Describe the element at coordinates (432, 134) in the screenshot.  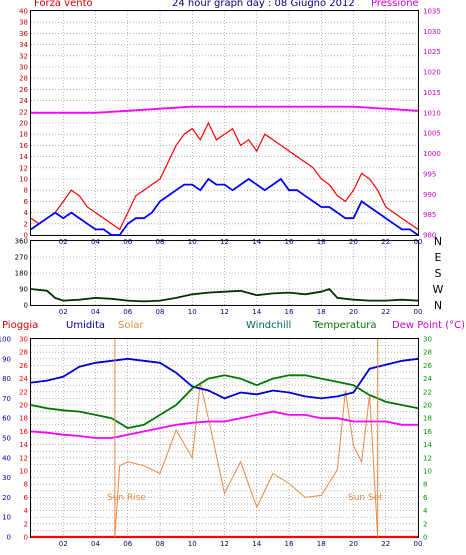
I see `y-tick-label: 1005` at that location.